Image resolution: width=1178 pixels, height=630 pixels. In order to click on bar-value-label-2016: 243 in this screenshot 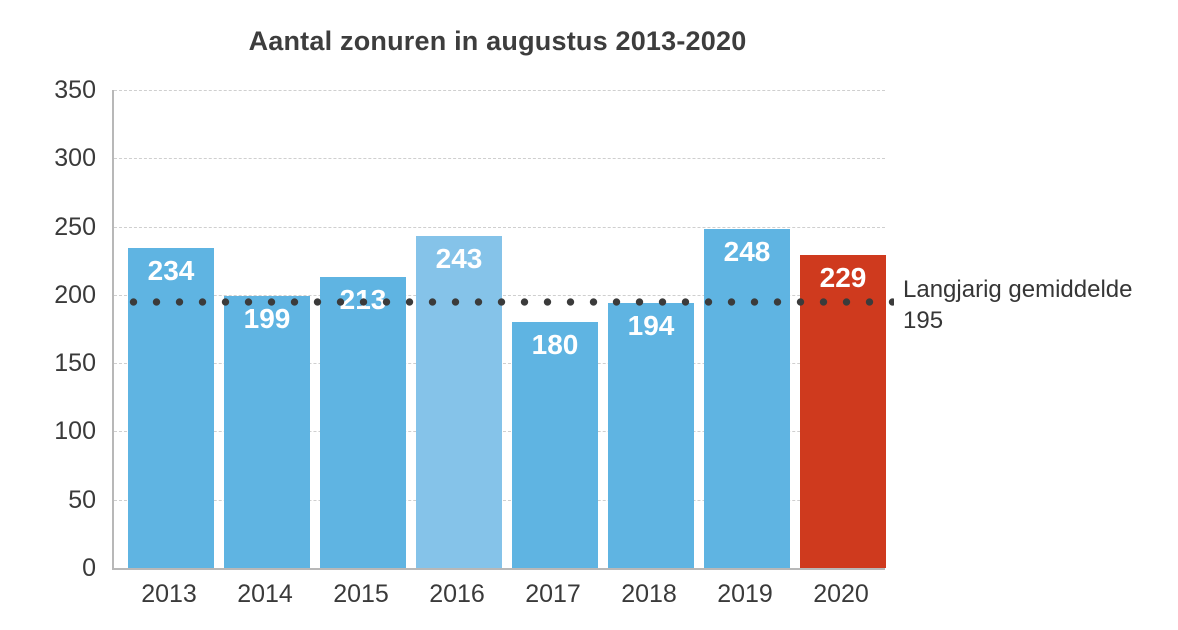, I will do `click(459, 259)`.